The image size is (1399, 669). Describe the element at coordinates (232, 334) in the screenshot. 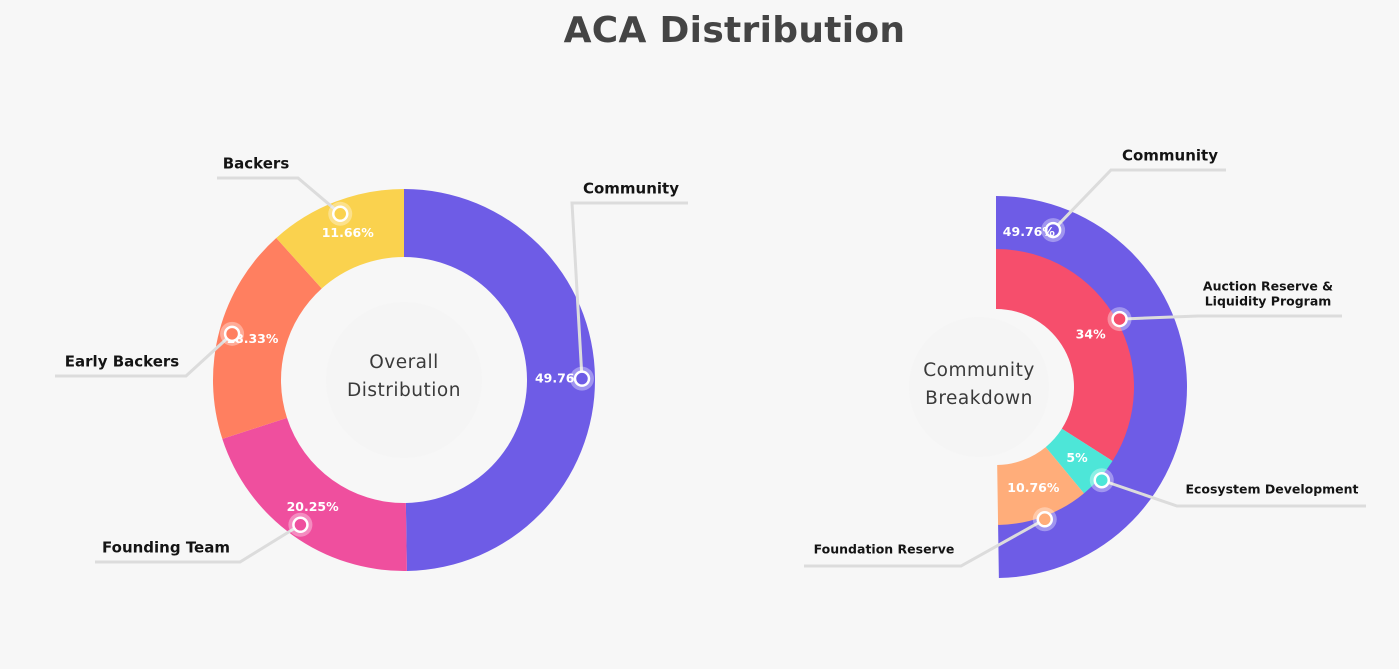

I see `marker-dot-early-backers` at that location.